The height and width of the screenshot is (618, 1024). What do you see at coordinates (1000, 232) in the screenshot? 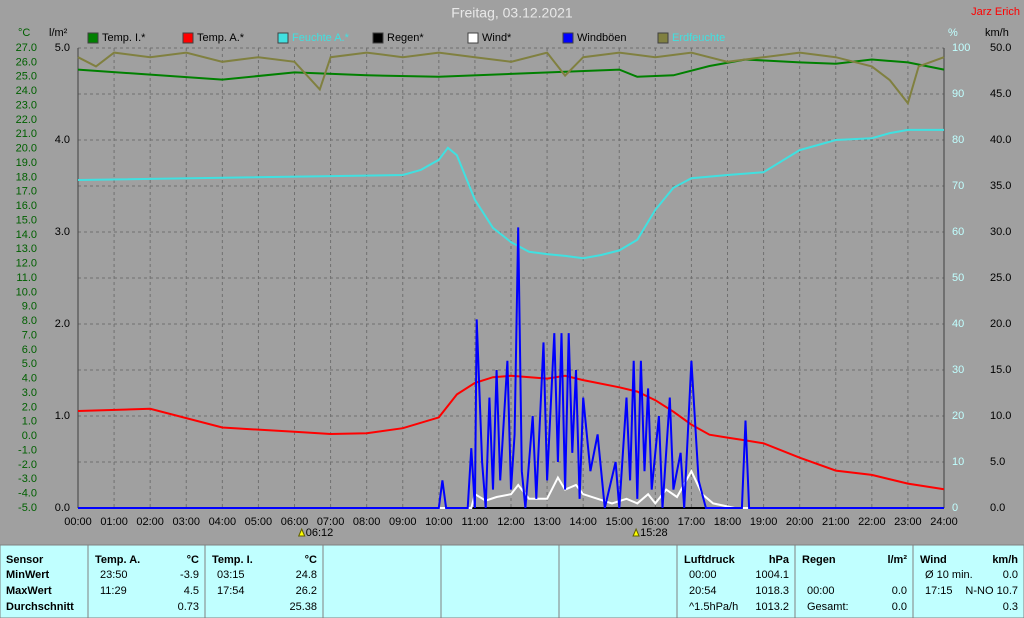
I see `y-tick-label: 30.0` at bounding box center [1000, 232].